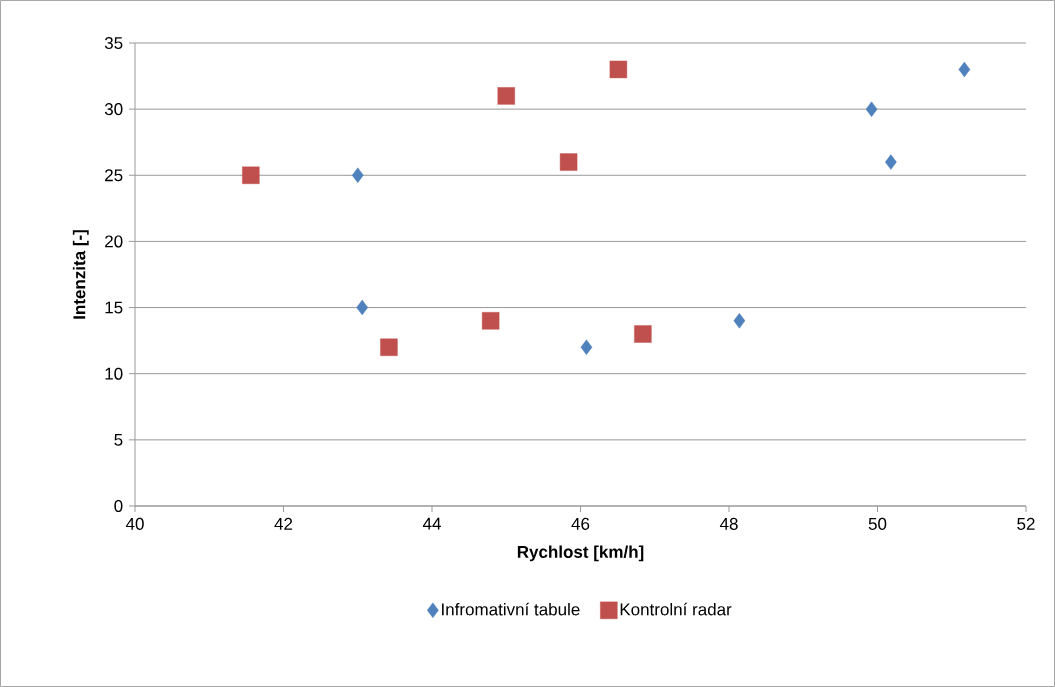  Describe the element at coordinates (676, 609) in the screenshot. I see `legend-label: Kontrolní radar` at that location.